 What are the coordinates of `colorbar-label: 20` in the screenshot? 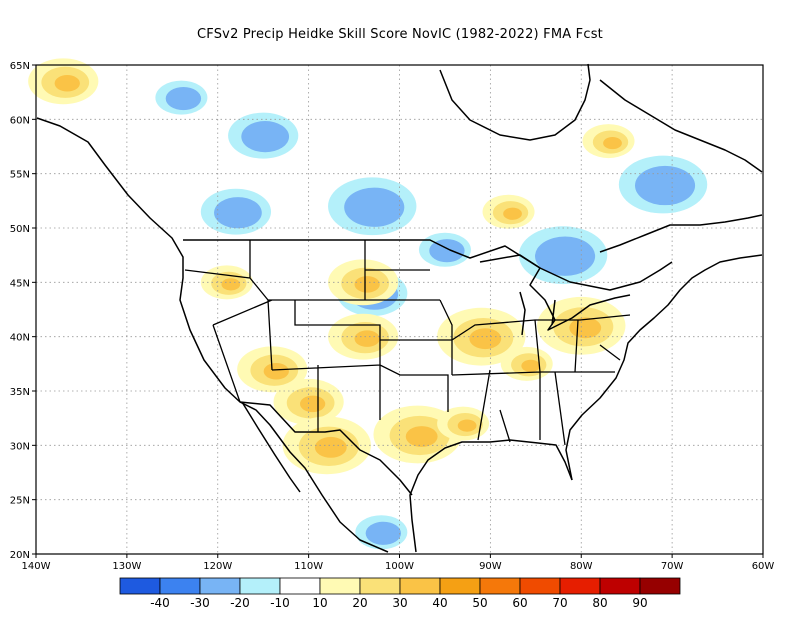 It's located at (359, 603).